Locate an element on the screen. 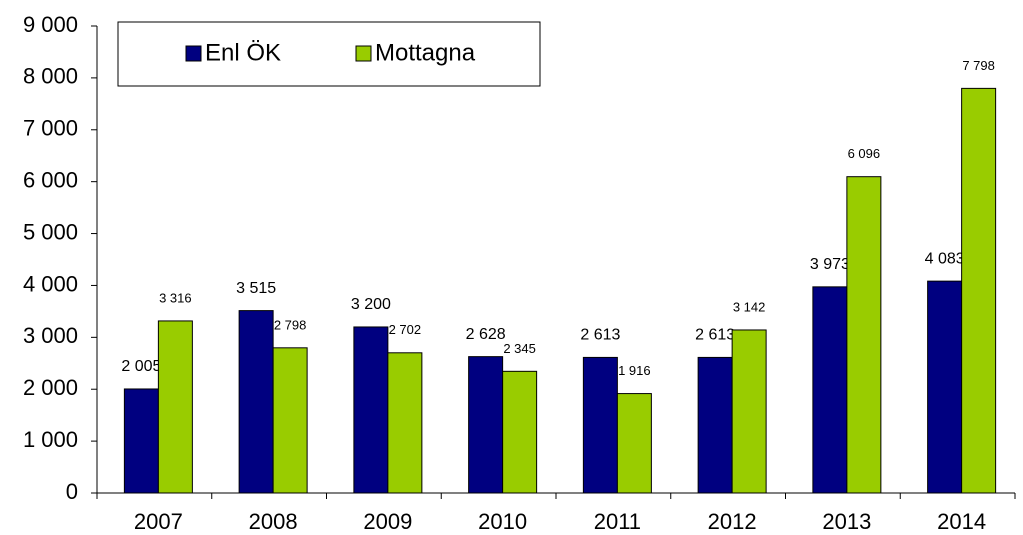 The width and height of the screenshot is (1023, 535). y-tick-label: 5 000 is located at coordinates (50, 231).